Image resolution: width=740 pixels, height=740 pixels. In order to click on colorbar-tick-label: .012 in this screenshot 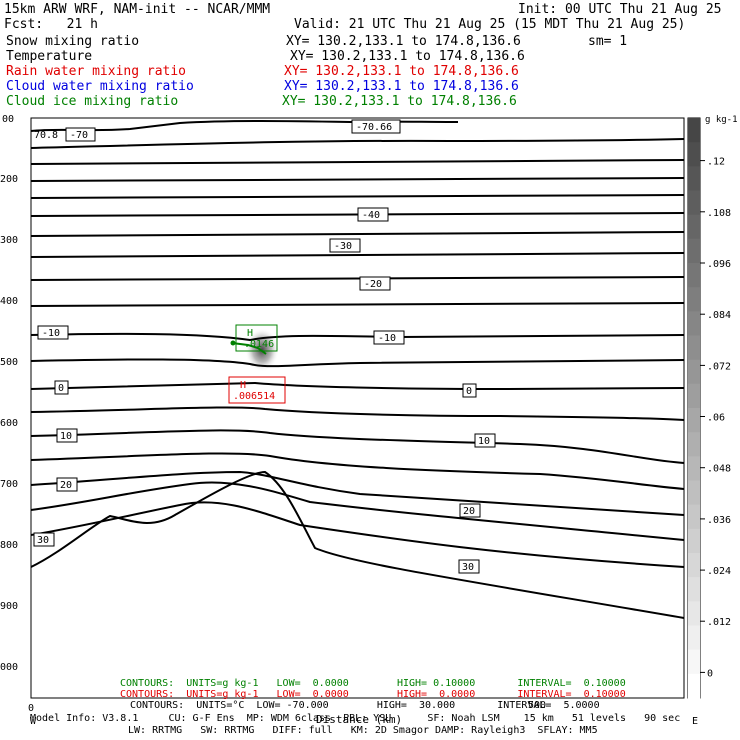, I will do `click(719, 622)`.